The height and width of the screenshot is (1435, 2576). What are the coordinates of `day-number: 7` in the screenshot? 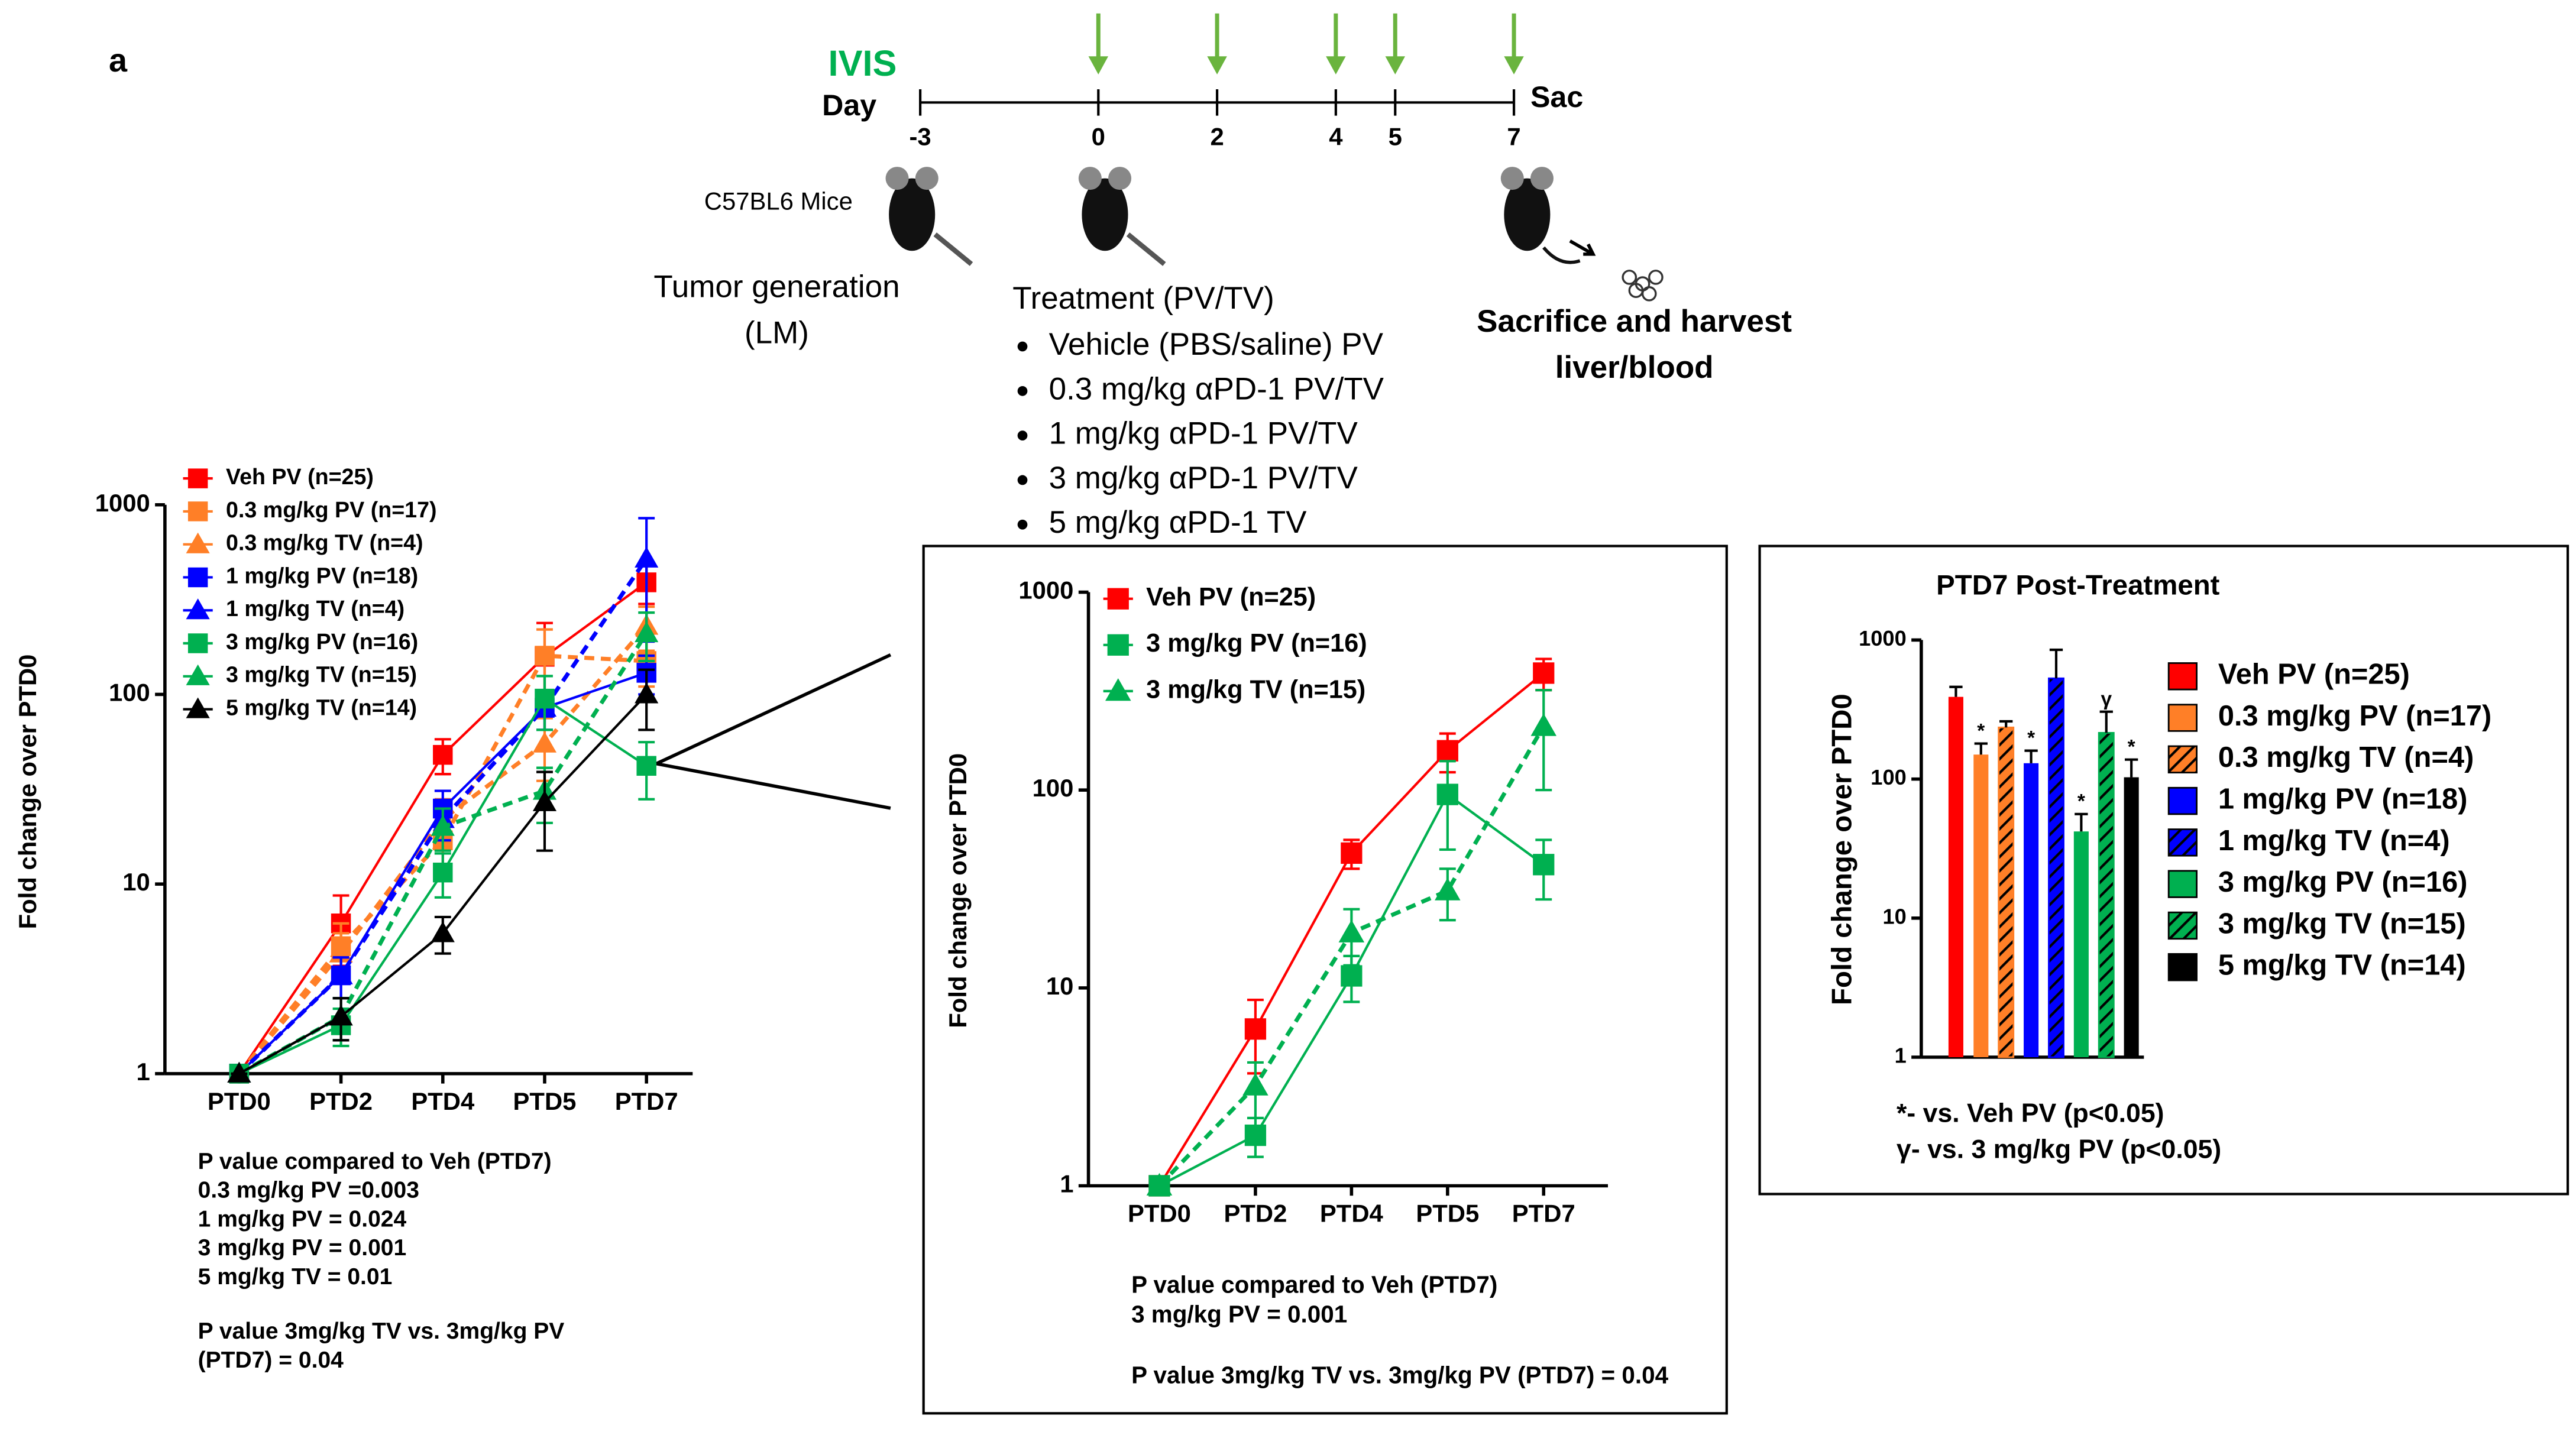 It's located at (1514, 137).